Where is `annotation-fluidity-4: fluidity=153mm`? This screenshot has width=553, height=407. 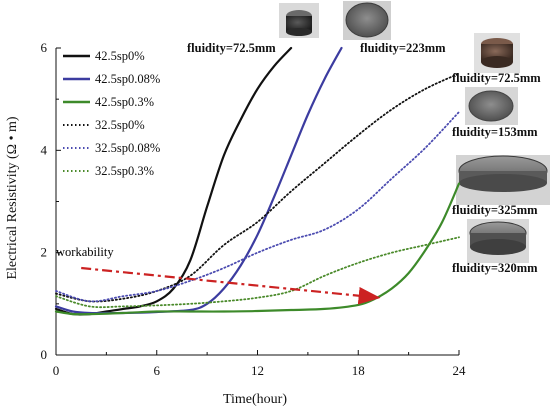
annotation-fluidity-4: fluidity=153mm is located at coordinates (495, 132).